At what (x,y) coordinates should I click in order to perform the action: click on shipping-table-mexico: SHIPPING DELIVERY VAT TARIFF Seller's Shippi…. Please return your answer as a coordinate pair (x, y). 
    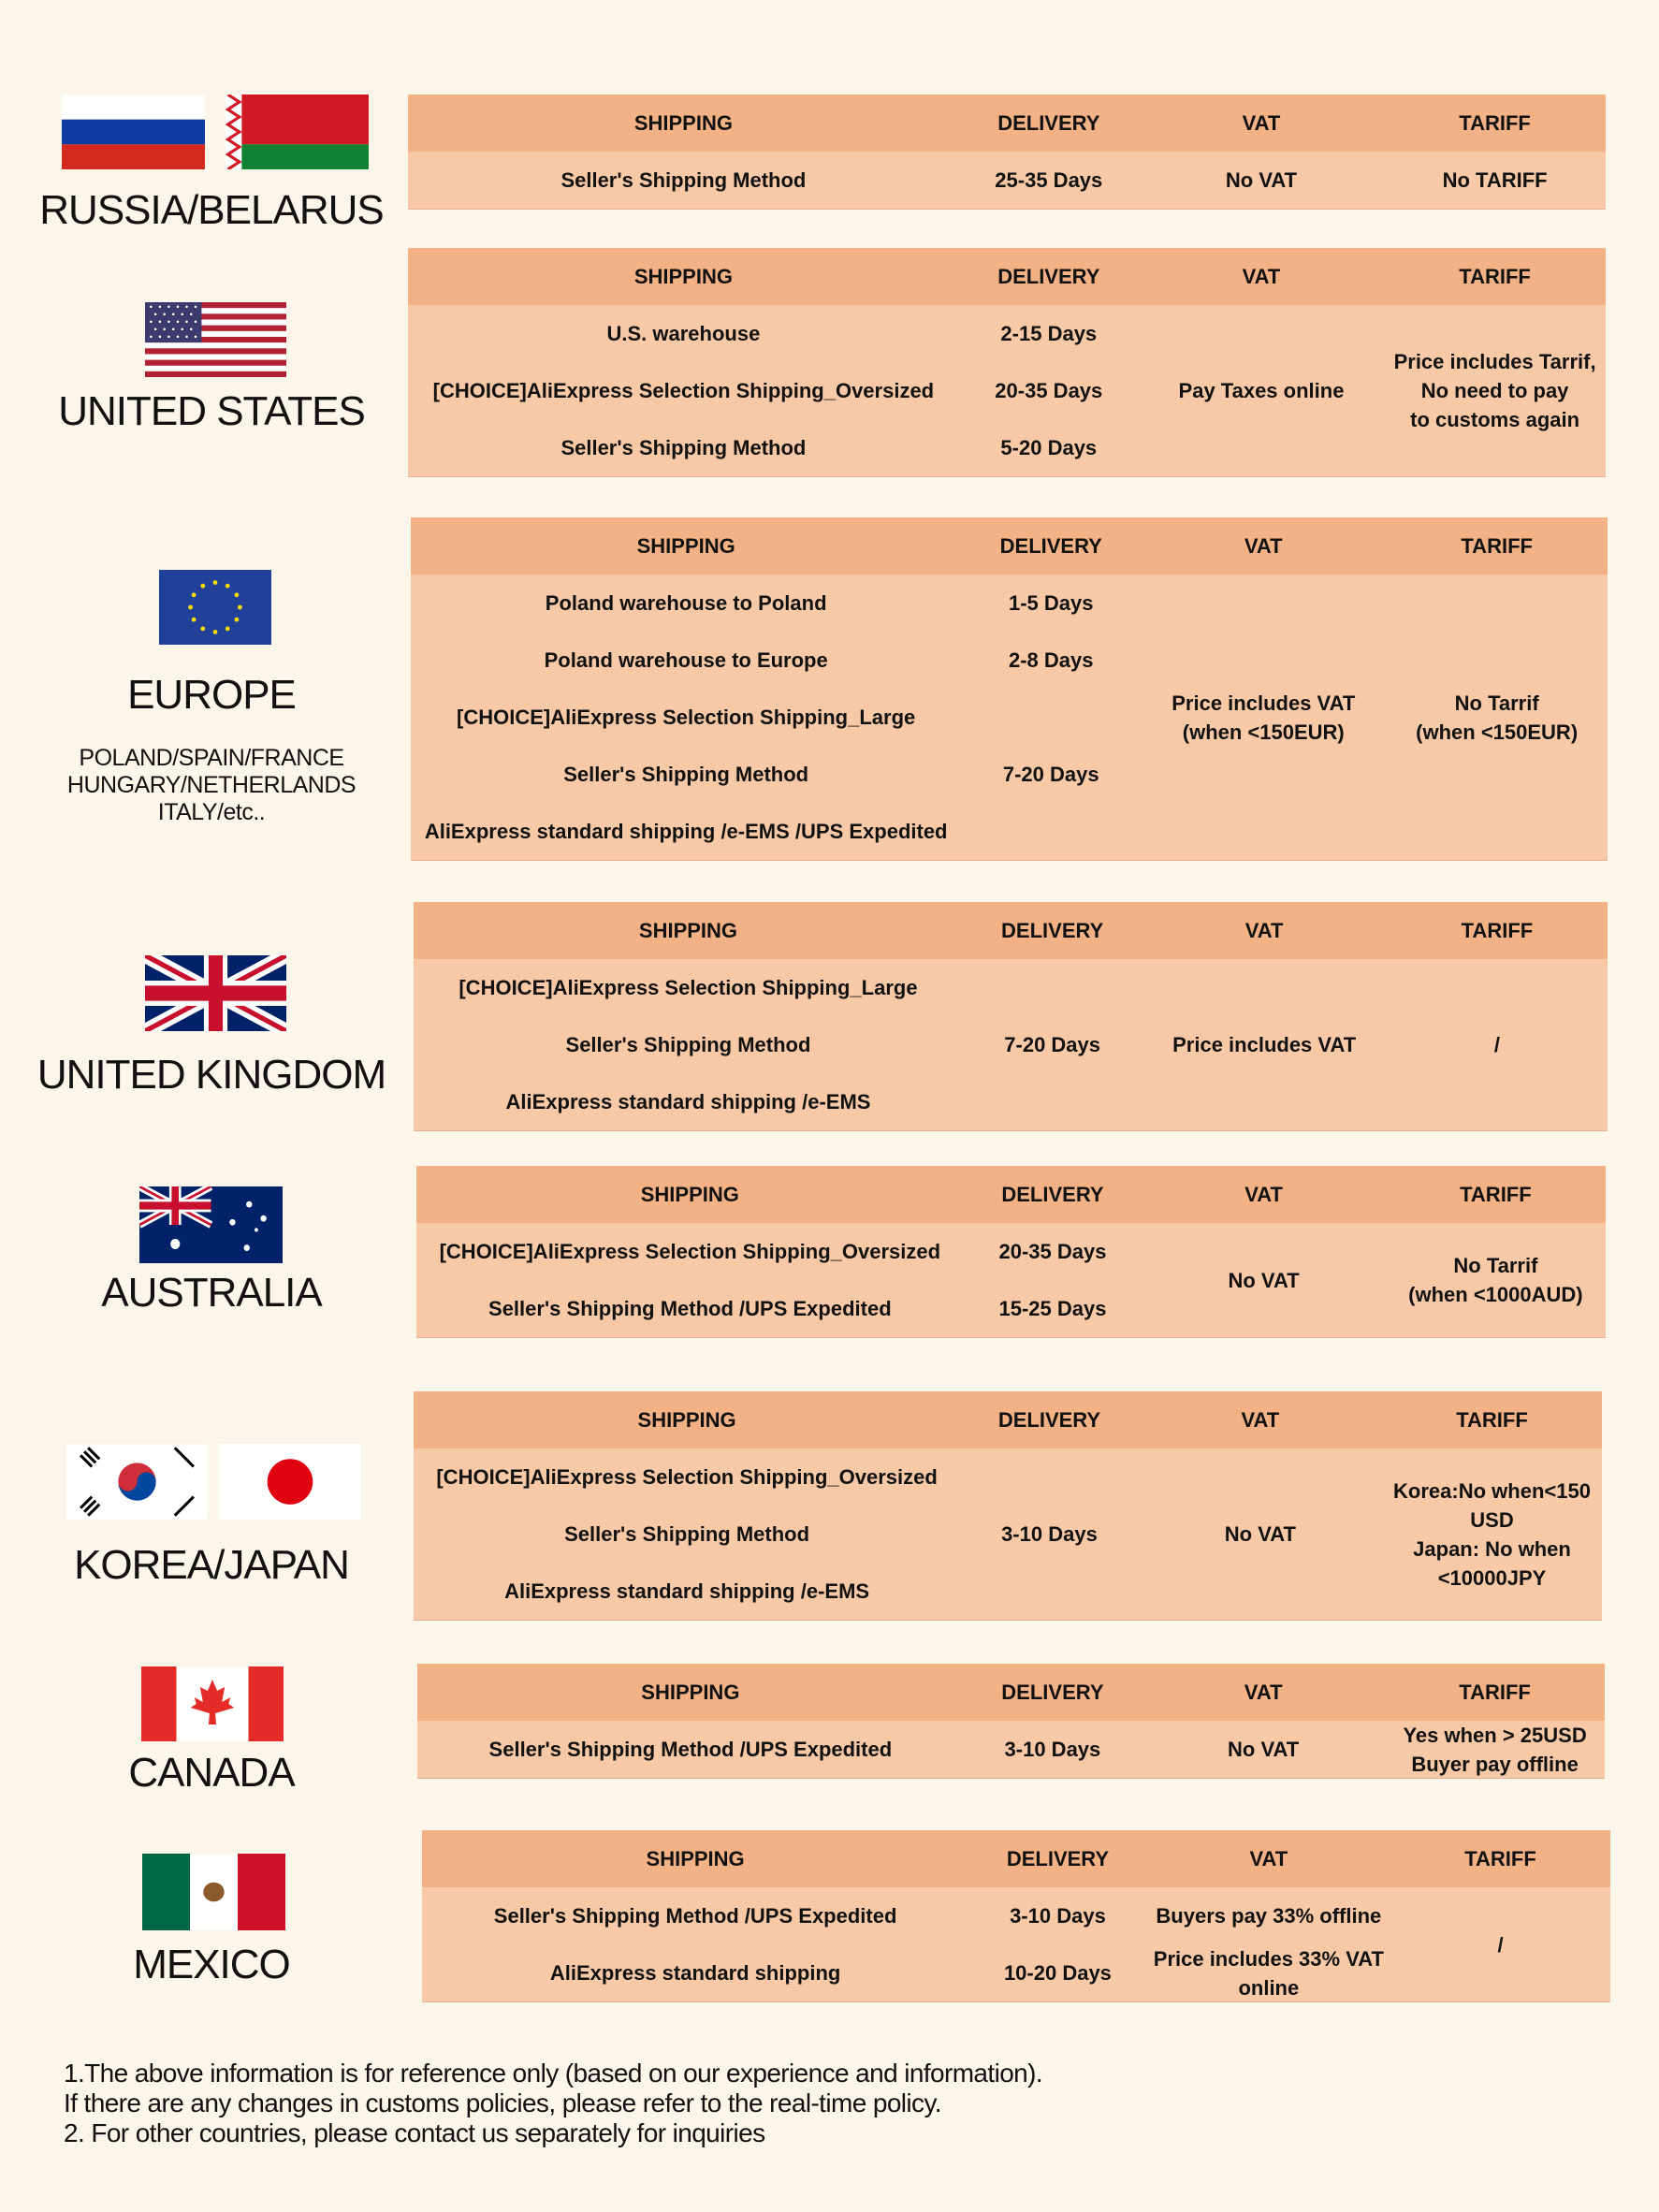
    Looking at the image, I should click on (1016, 1915).